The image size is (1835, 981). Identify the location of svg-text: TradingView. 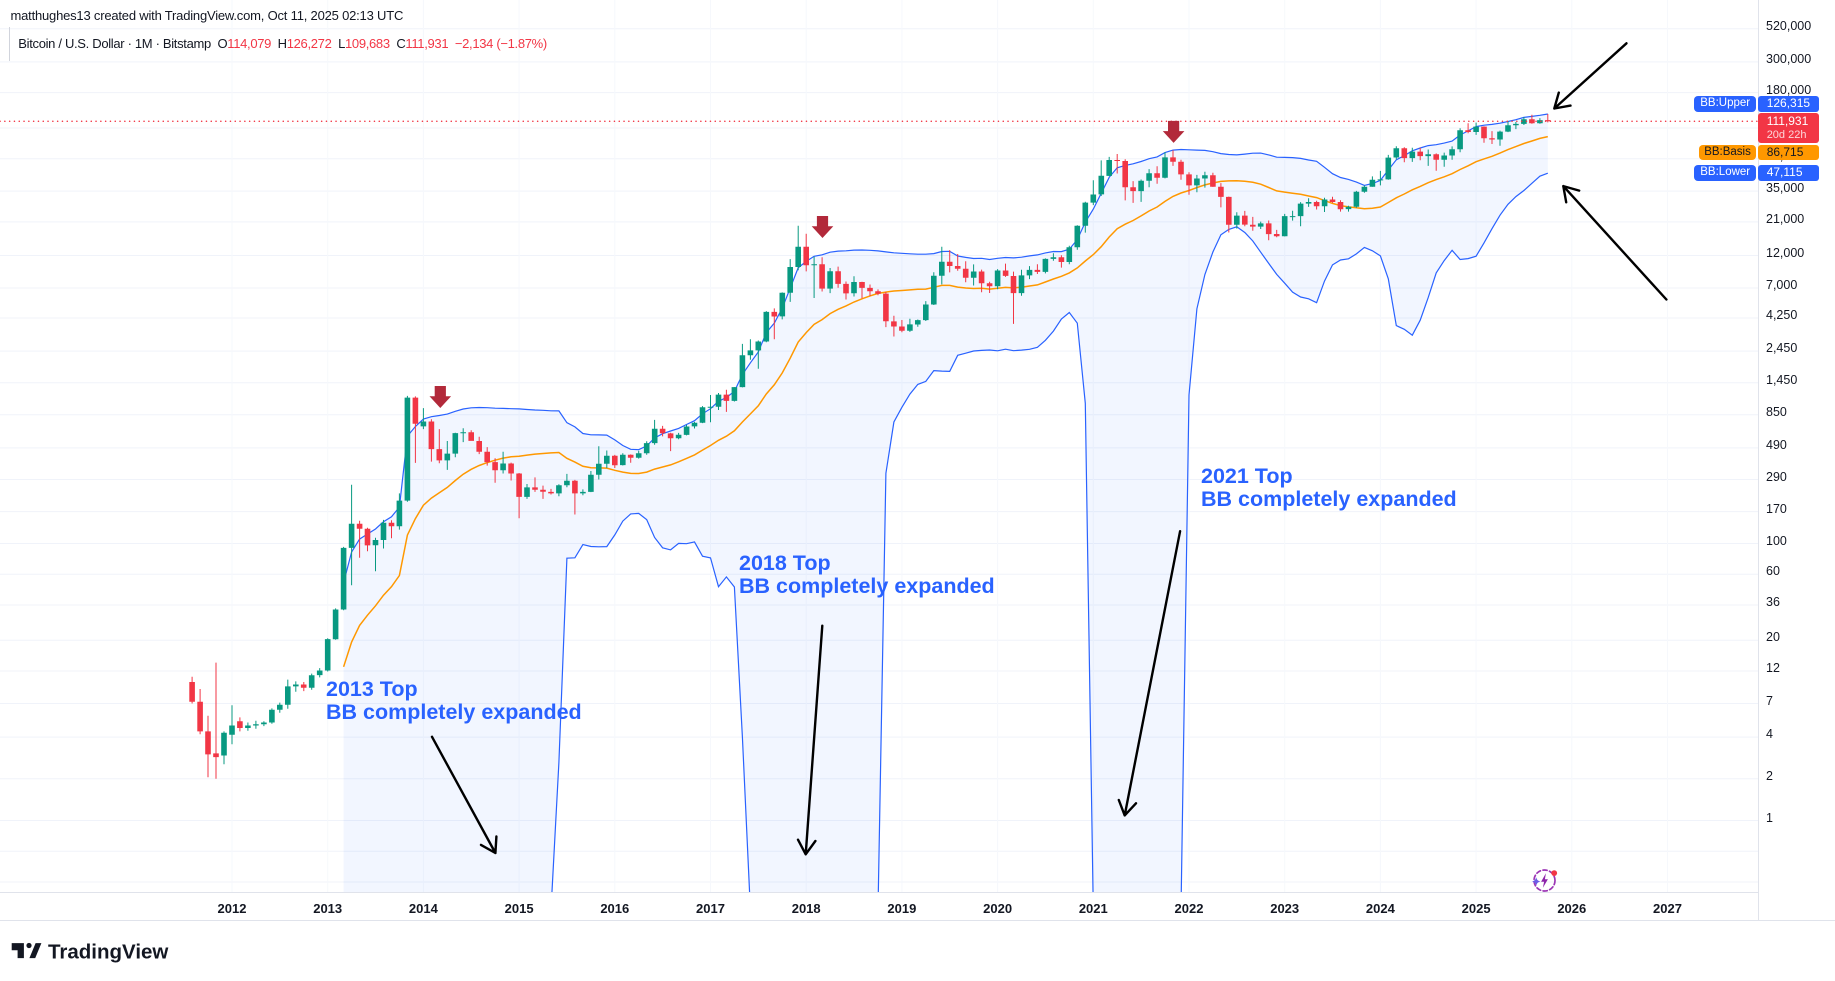
(108, 951).